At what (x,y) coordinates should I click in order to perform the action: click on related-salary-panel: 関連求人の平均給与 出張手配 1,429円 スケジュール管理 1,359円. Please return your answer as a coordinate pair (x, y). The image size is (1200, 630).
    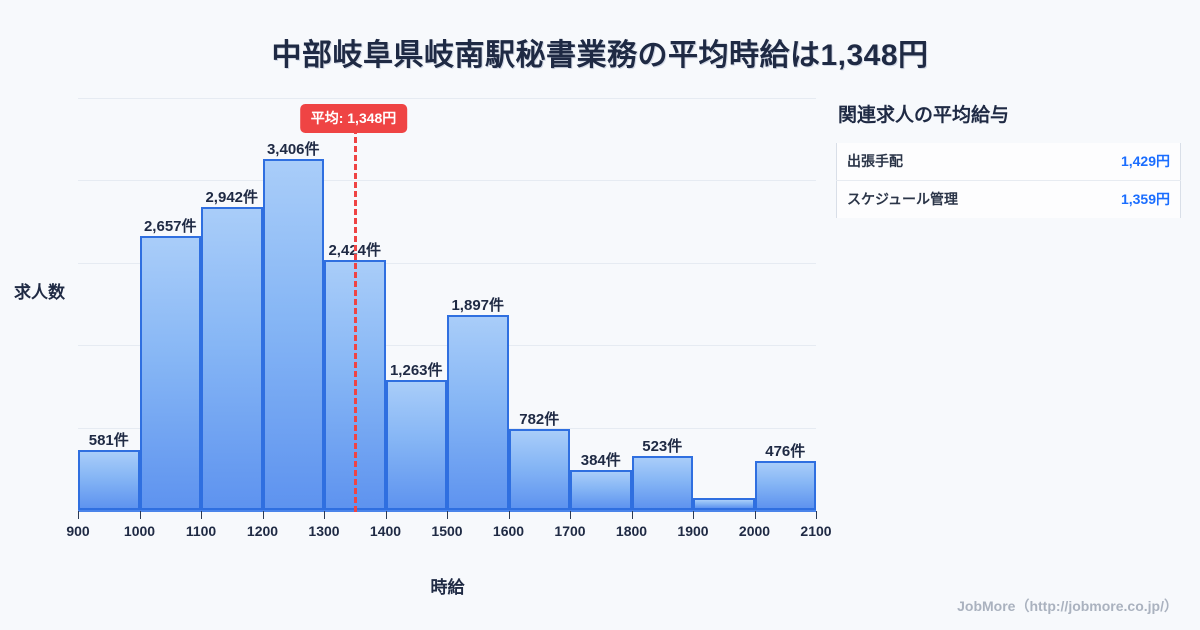
    Looking at the image, I should click on (1010, 159).